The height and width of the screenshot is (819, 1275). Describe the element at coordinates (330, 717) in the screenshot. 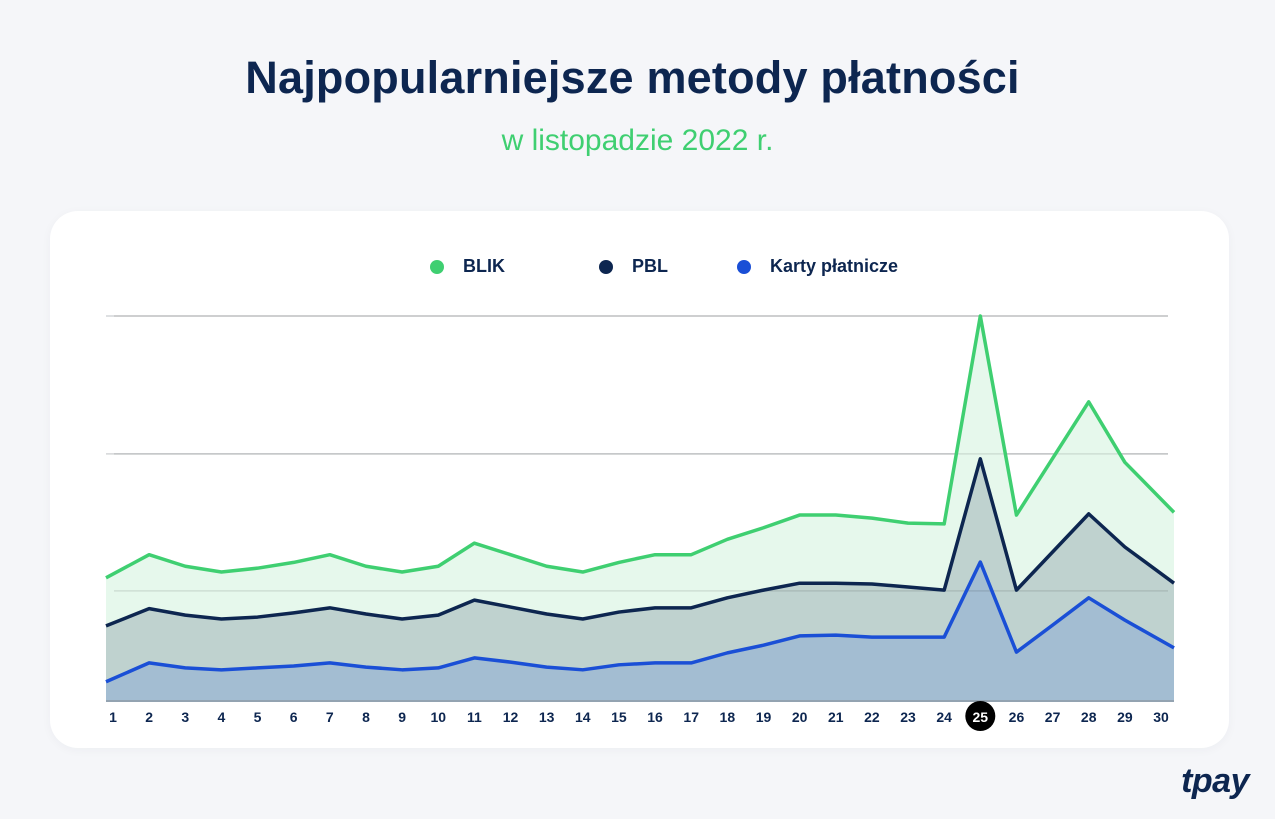

I see `x-tick-label: 7` at that location.